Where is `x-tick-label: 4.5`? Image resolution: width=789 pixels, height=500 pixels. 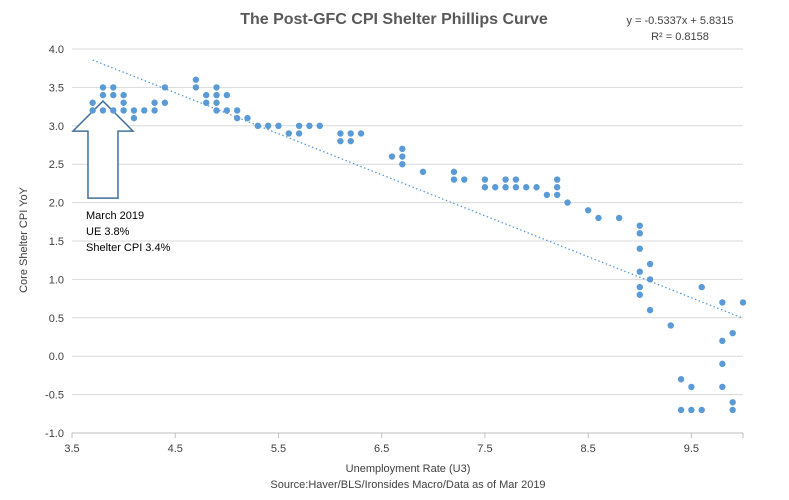 x-tick-label: 4.5 is located at coordinates (175, 449).